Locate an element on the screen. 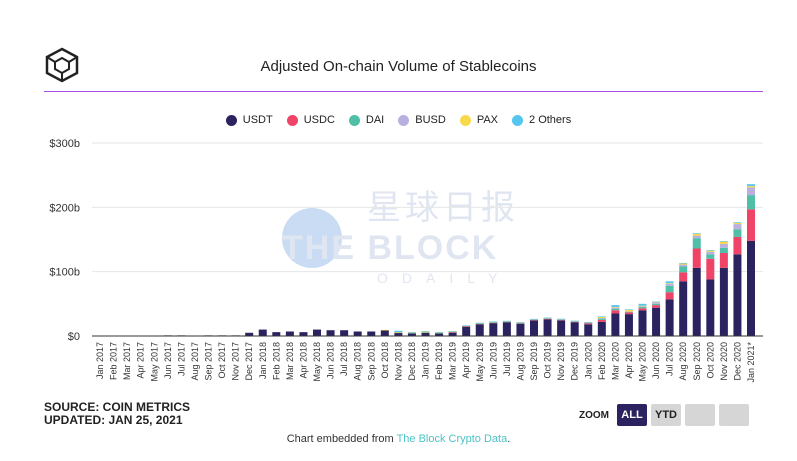  y-tick-label: $300b is located at coordinates (64, 144).